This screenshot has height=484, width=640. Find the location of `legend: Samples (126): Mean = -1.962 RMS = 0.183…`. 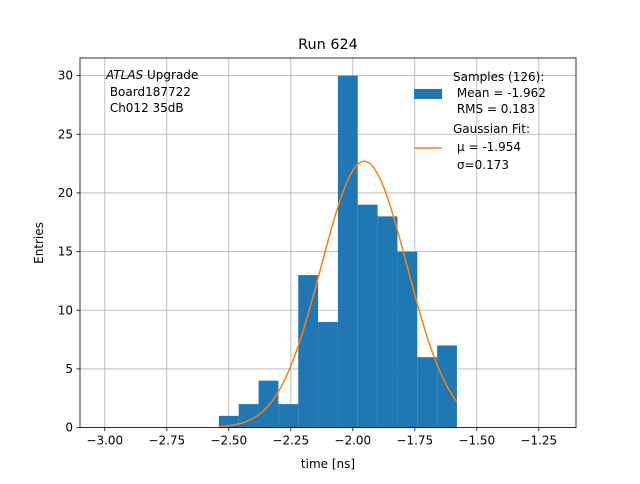

legend: Samples (126): Mean = -1.962 RMS = 0.183… is located at coordinates (480, 121).